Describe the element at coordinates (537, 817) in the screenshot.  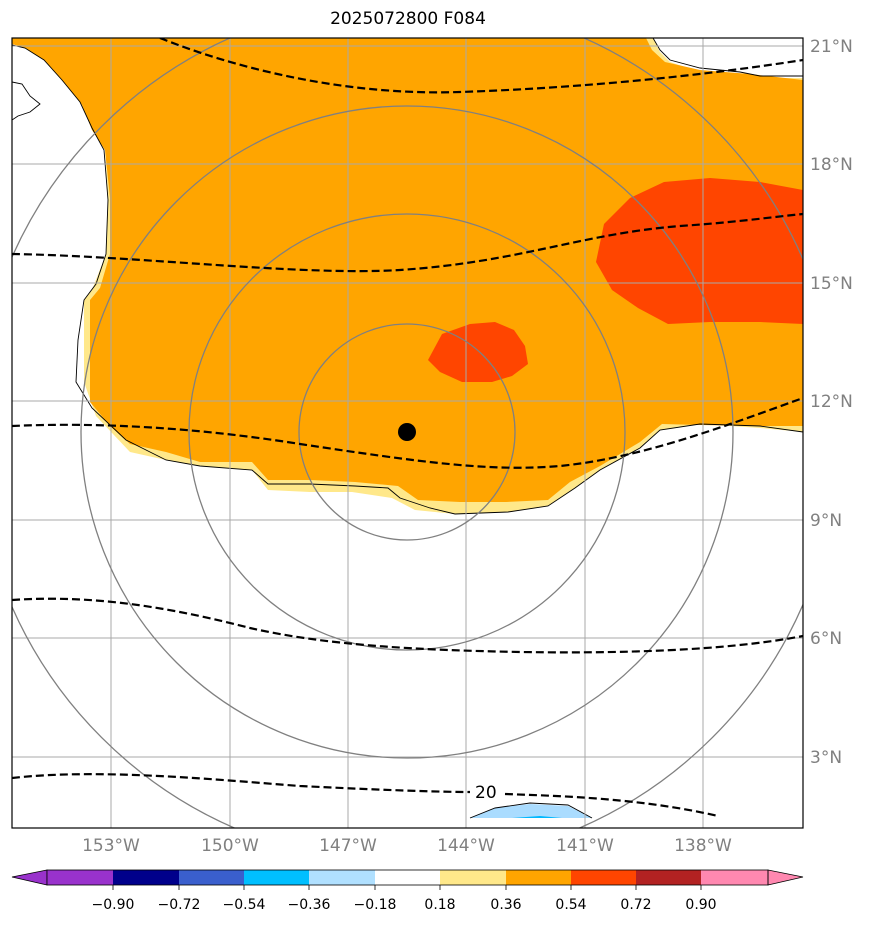
I see `anomaly-fill-blue-dark` at that location.